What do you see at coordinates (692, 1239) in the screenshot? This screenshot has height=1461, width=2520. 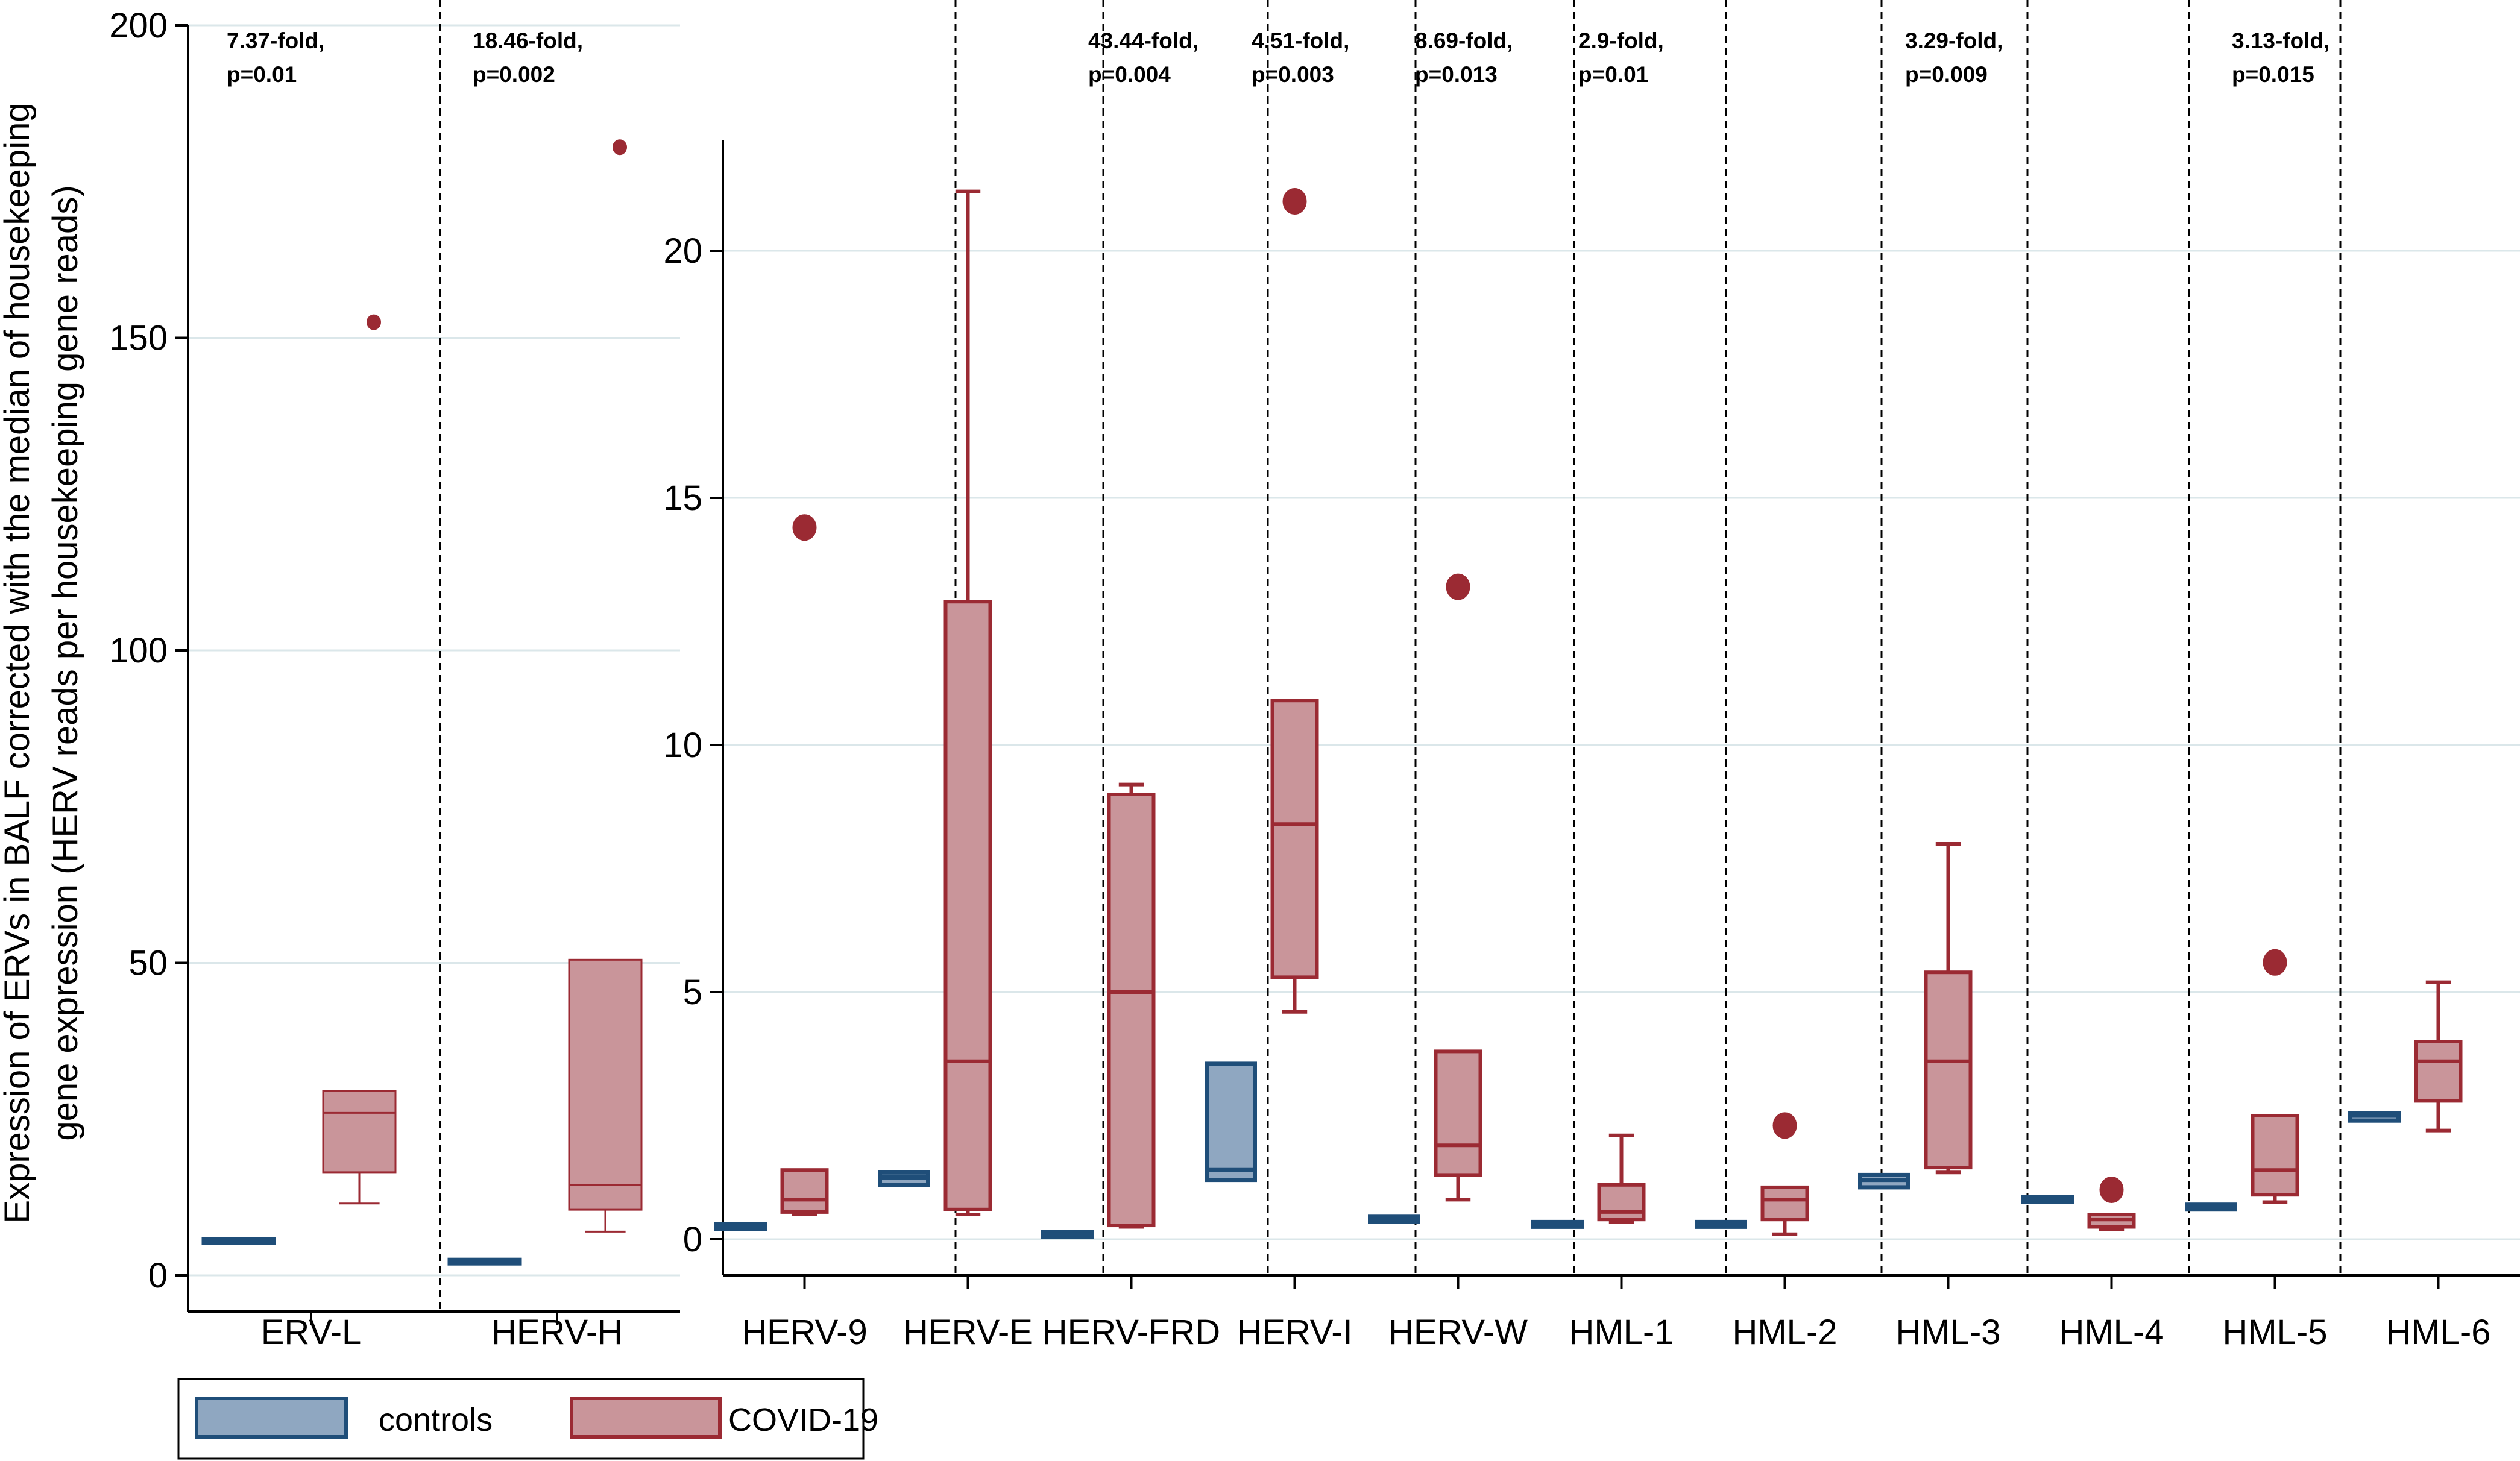 I see `y-tick-label-right-0: 0` at bounding box center [692, 1239].